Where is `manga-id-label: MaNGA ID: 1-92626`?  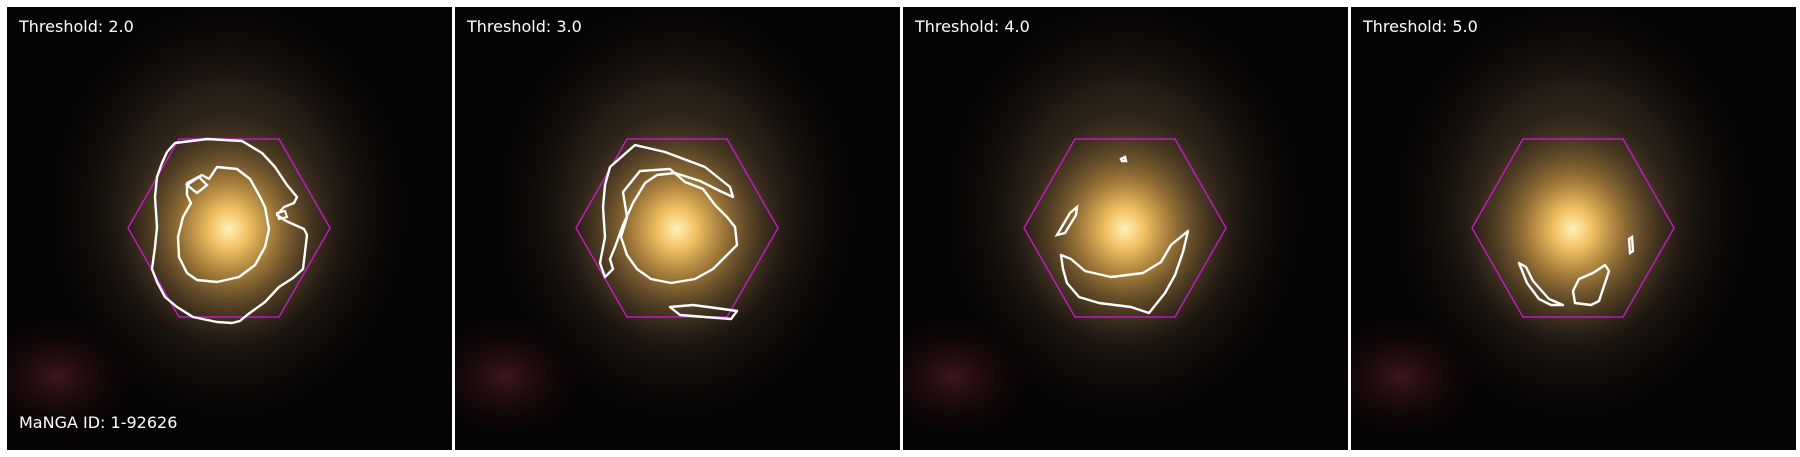
manga-id-label: MaNGA ID: 1-92626 is located at coordinates (98, 422).